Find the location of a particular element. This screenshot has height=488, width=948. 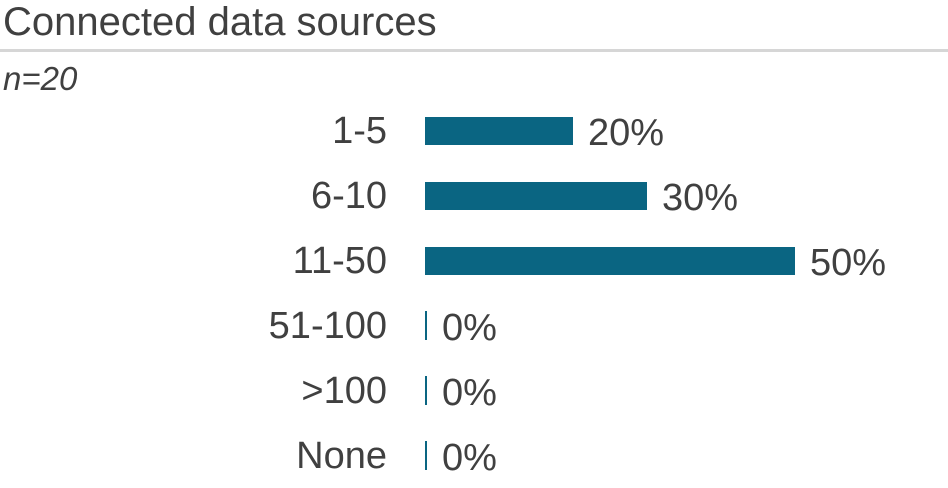

category-label: >100 is located at coordinates (344, 390).